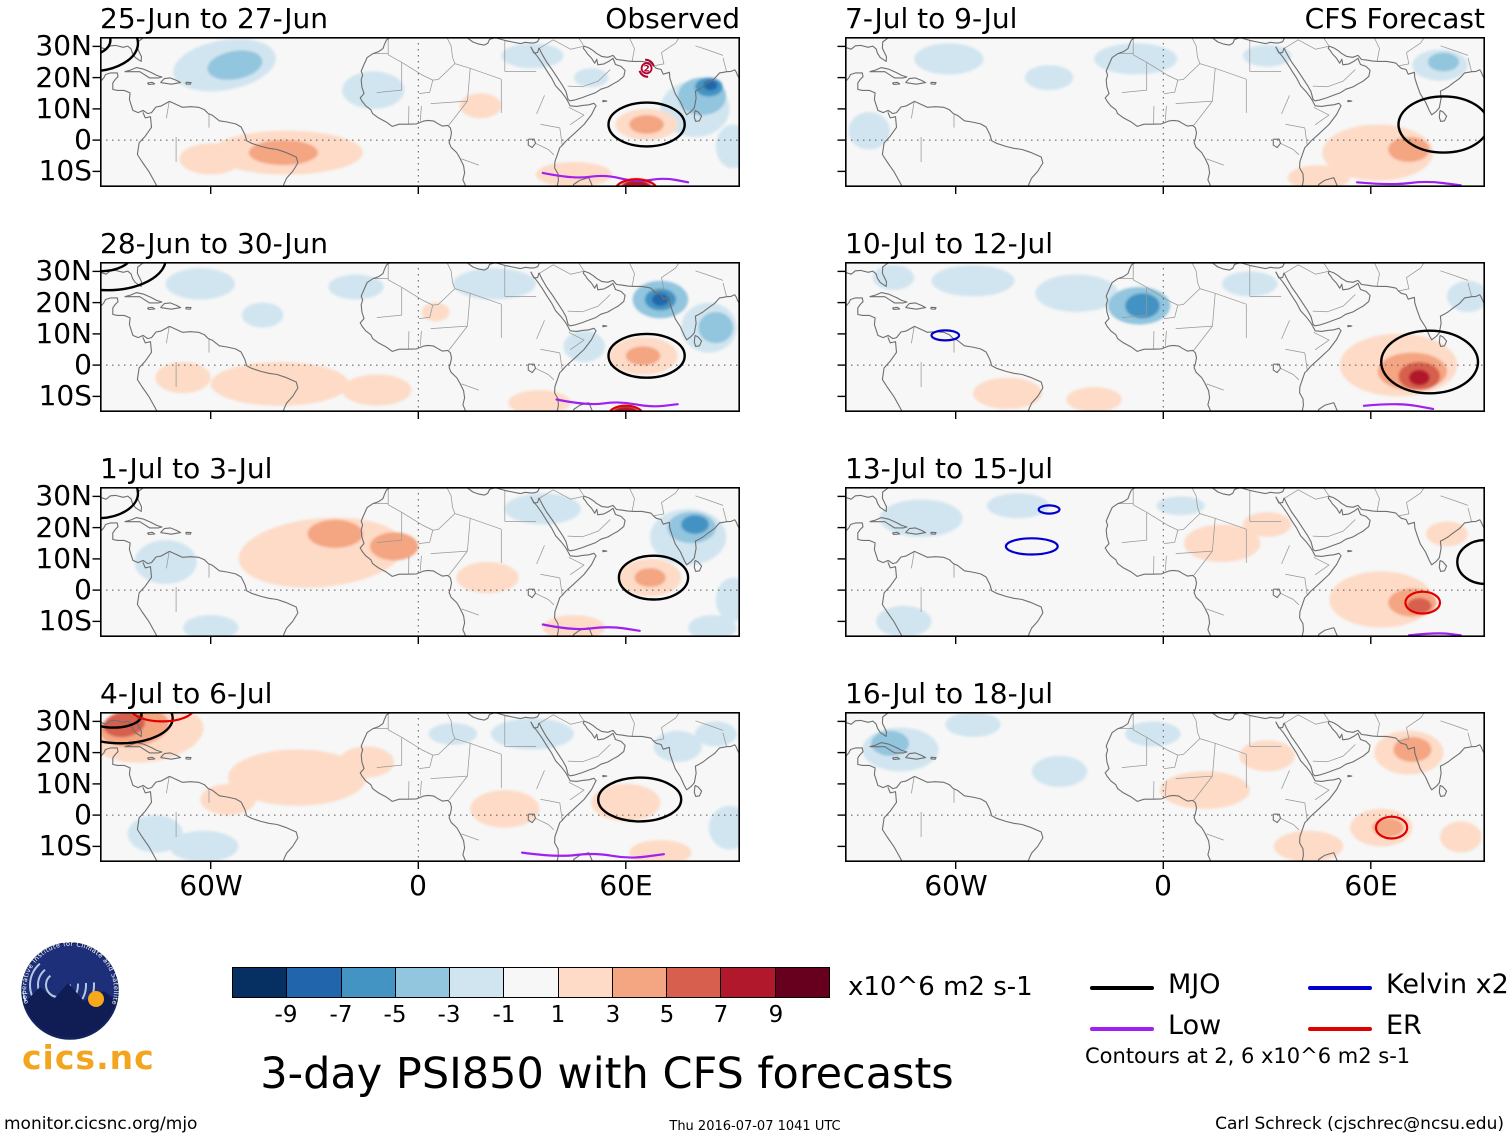  Describe the element at coordinates (1359, 1124) in the screenshot. I see `author-credit: Carl Schreck (cjschrec@ncsu.edu)` at that location.